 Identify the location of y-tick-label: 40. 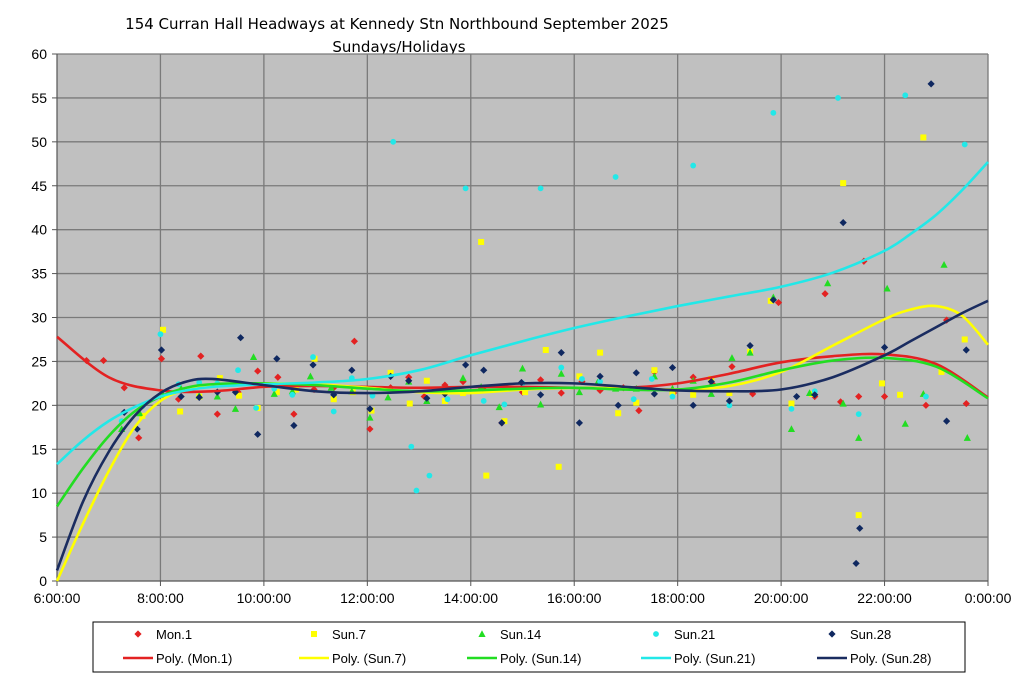
(39, 230).